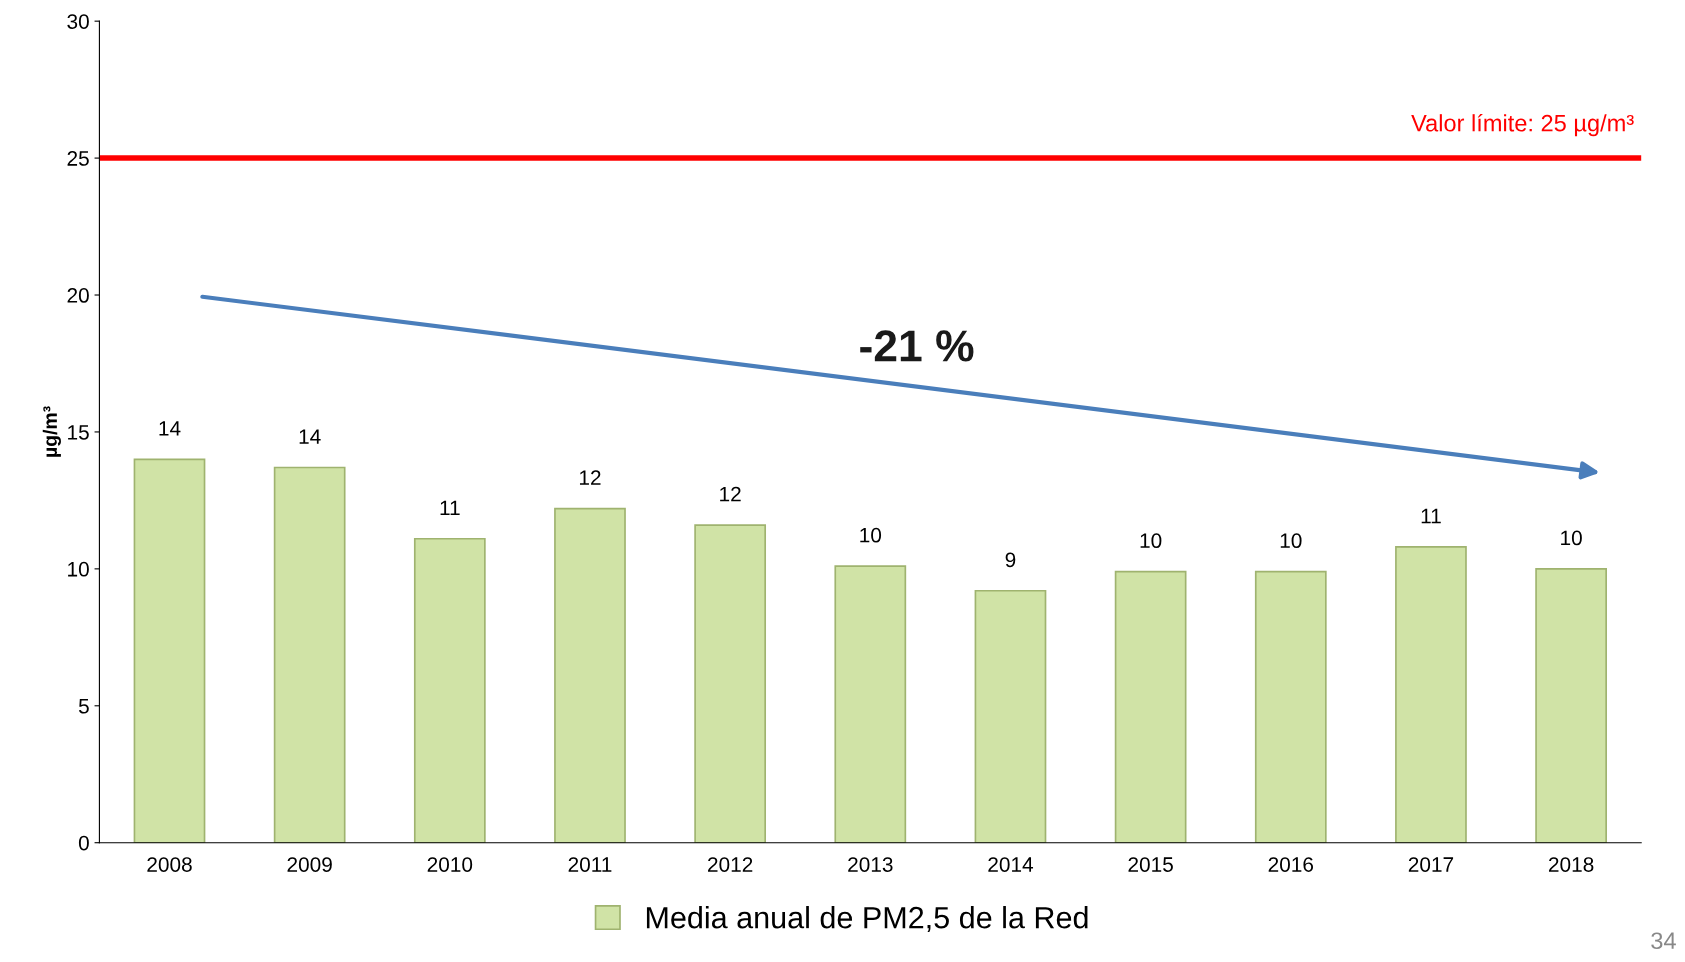  I want to click on text: 34, so click(1663, 941).